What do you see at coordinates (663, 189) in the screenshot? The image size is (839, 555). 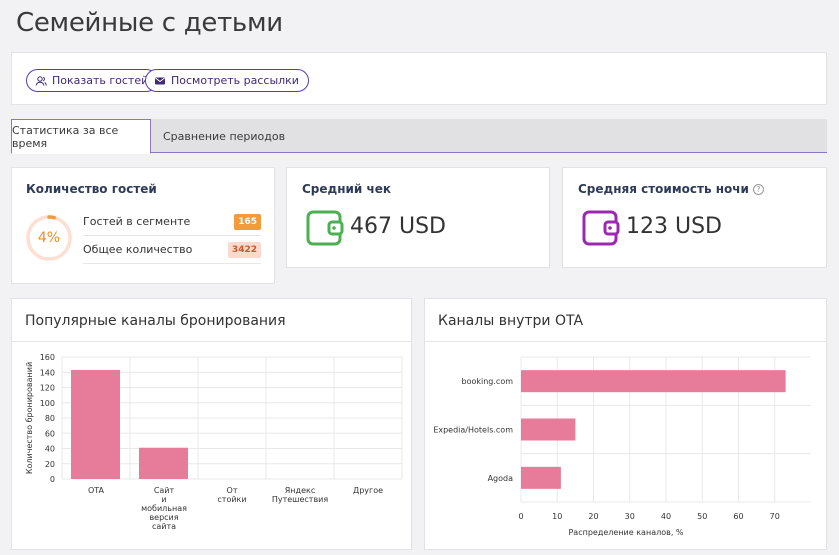 I see `avg-night-title: Средняя стоимость ночи` at bounding box center [663, 189].